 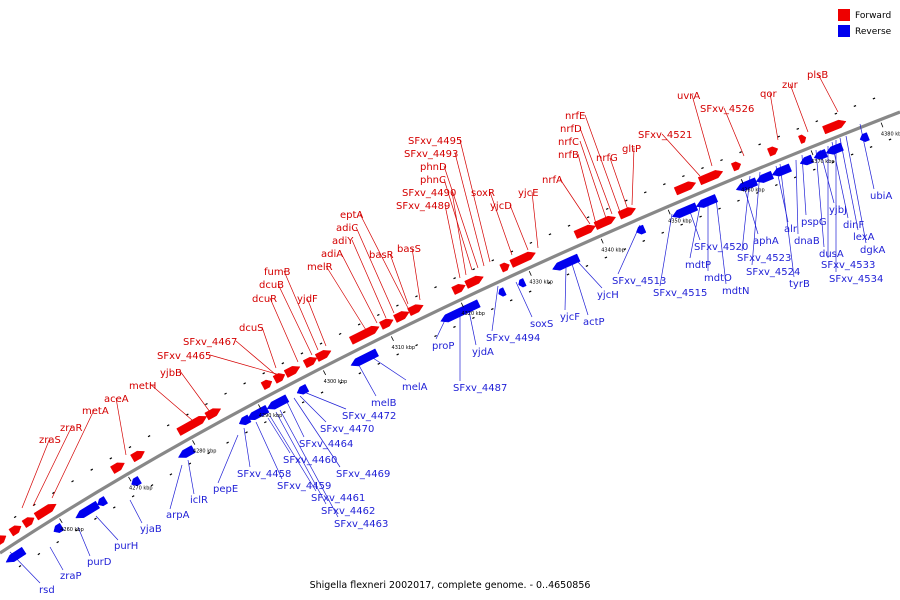 What do you see at coordinates (338, 498) in the screenshot?
I see `gene-label-SFxv_4461: SFxv_4461` at bounding box center [338, 498].